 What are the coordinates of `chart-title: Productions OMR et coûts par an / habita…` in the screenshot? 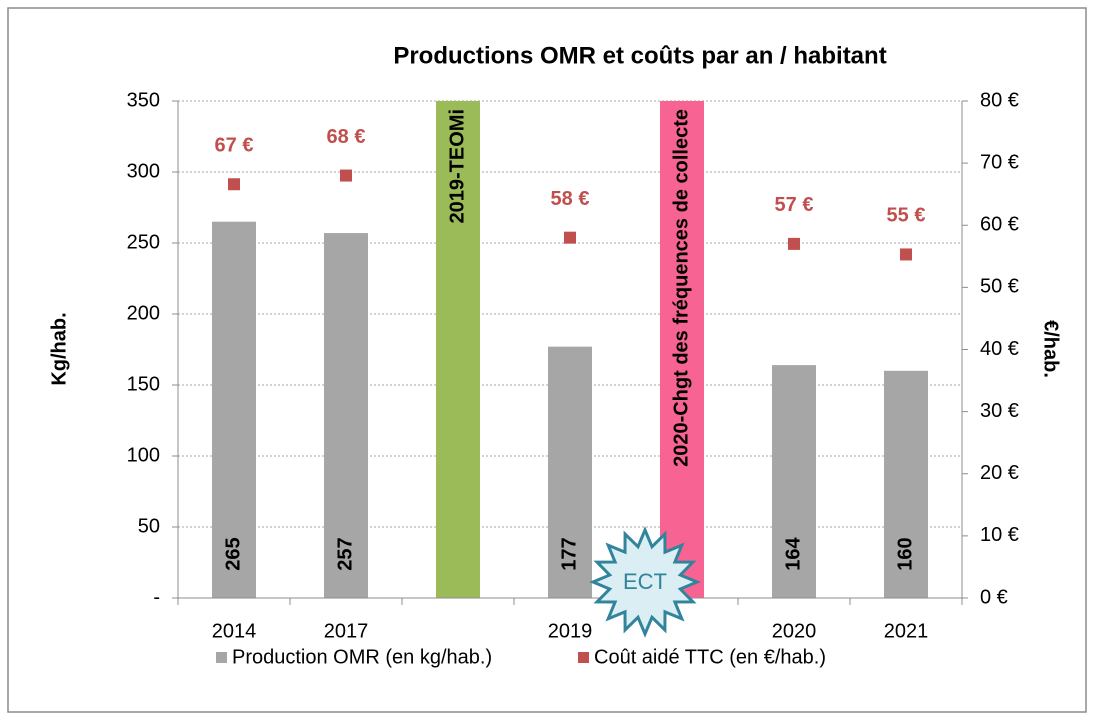 It's located at (639, 55).